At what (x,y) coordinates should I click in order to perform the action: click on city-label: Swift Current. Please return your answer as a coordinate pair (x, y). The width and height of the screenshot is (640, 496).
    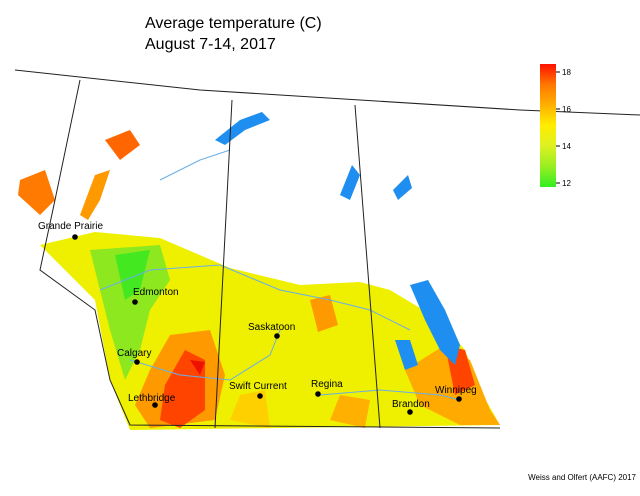
    Looking at the image, I should click on (258, 386).